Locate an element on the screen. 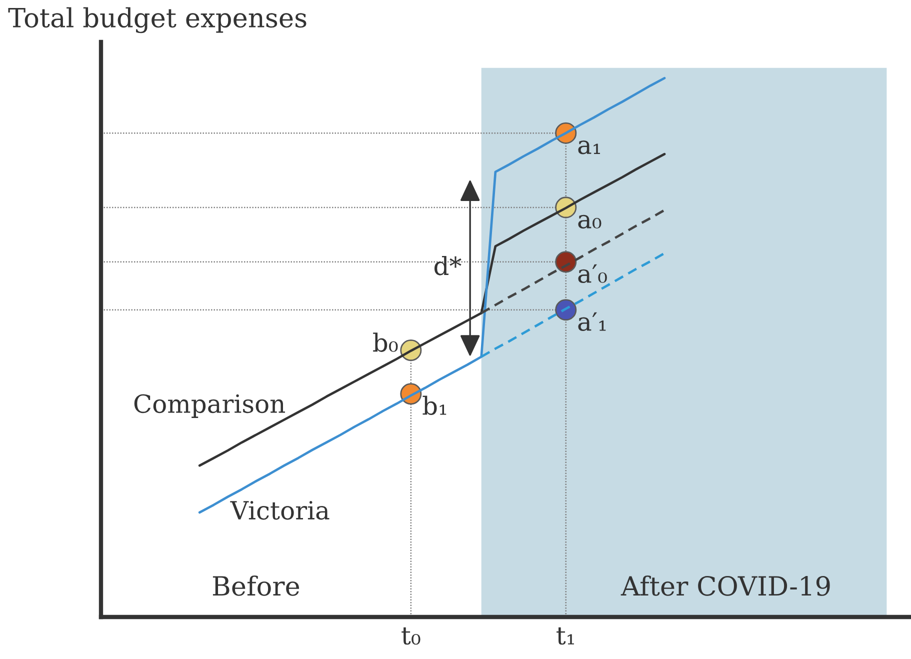 The width and height of the screenshot is (911, 659). series-label: Comparison is located at coordinates (209, 406).